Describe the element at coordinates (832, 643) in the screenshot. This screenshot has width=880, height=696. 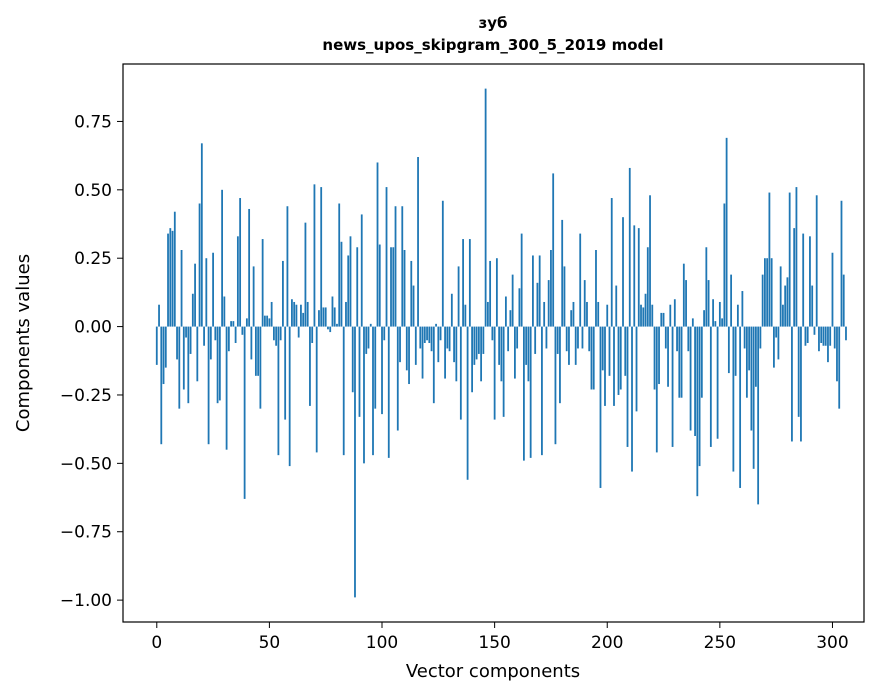
I see `x-tick-label: 300` at that location.